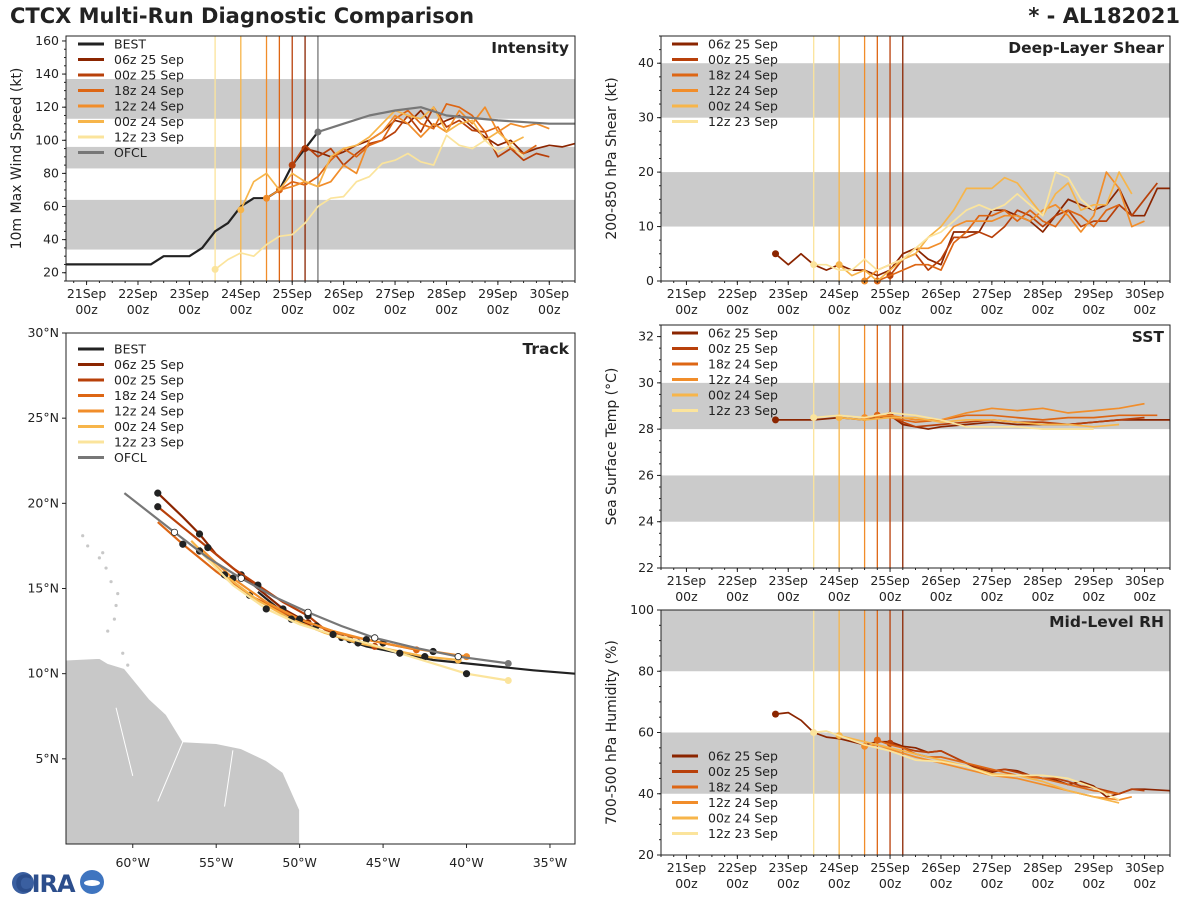  Describe the element at coordinates (199, 534) in the screenshot. I see `track-marker-06z-25-sep` at that location.